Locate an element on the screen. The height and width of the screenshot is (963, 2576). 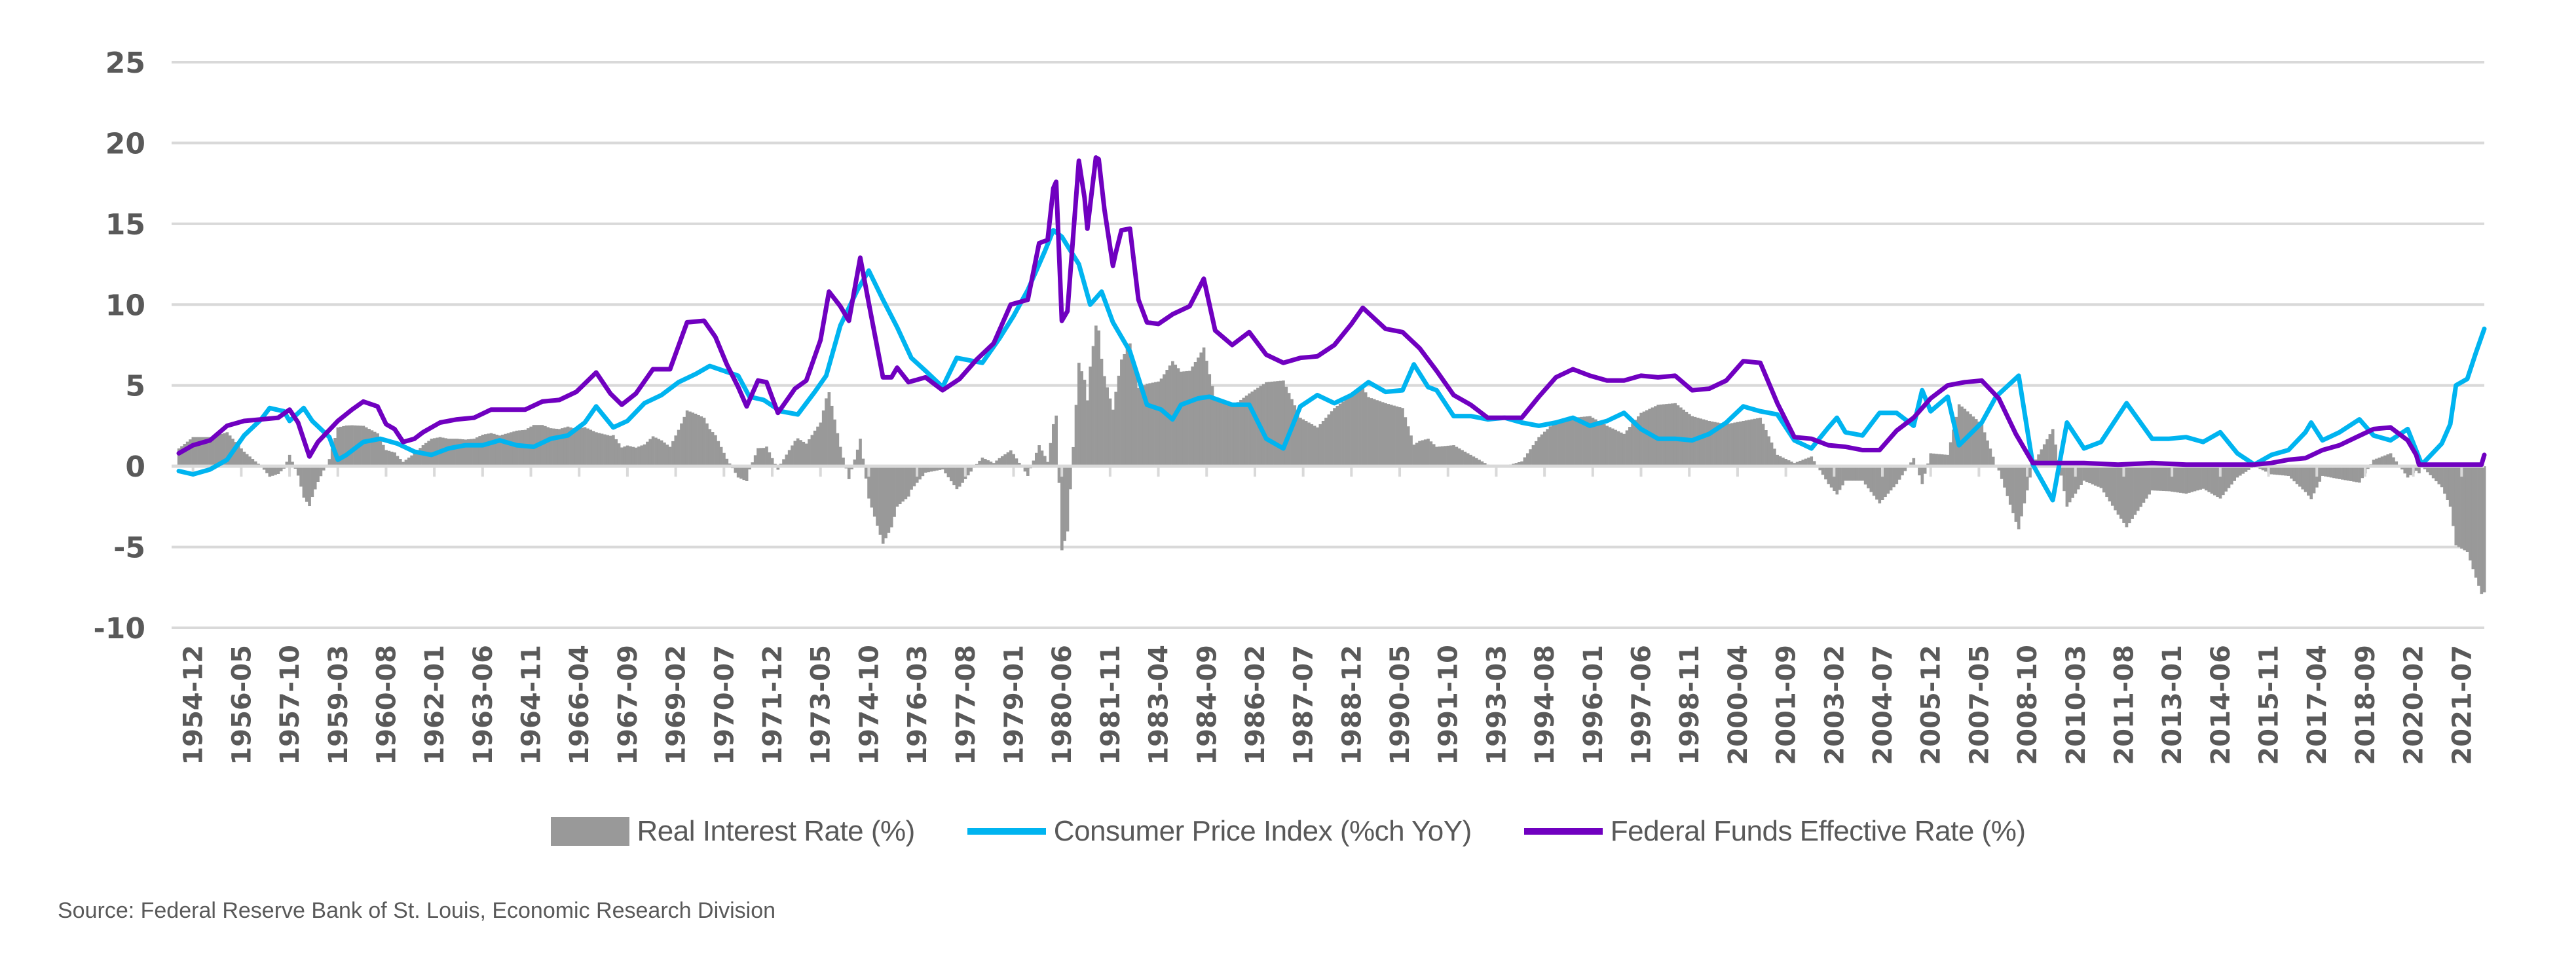
legend-item-real-interest-rate: Real Interest Rate (%) is located at coordinates (732, 831).